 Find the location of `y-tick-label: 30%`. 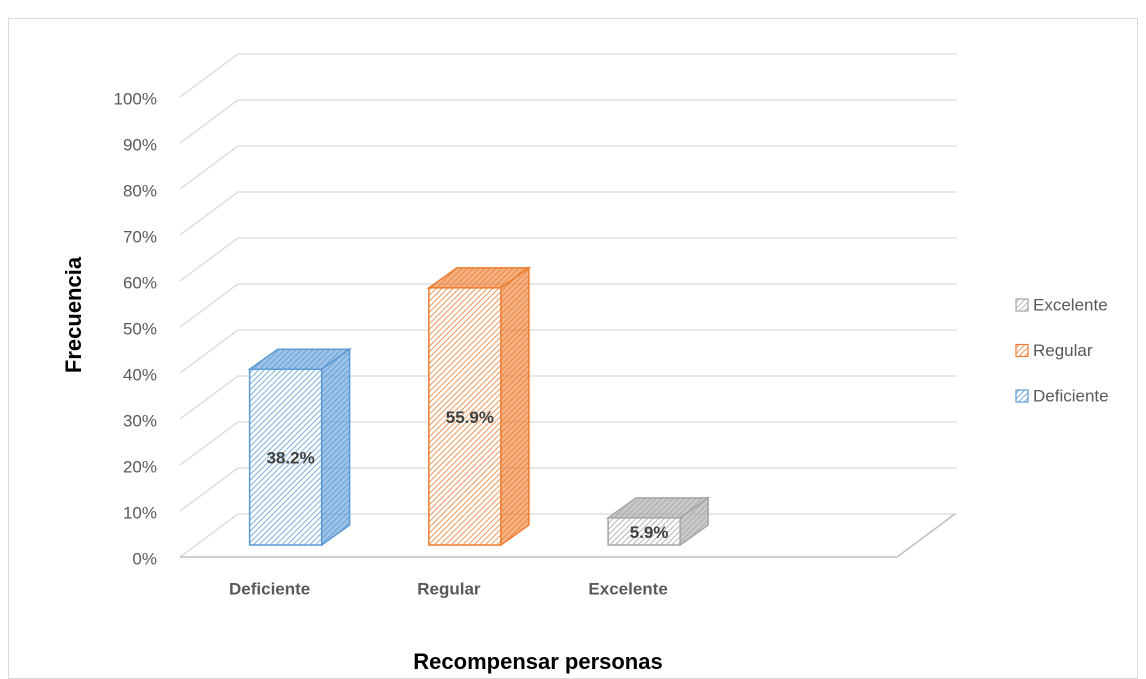

y-tick-label: 30% is located at coordinates (140, 420).